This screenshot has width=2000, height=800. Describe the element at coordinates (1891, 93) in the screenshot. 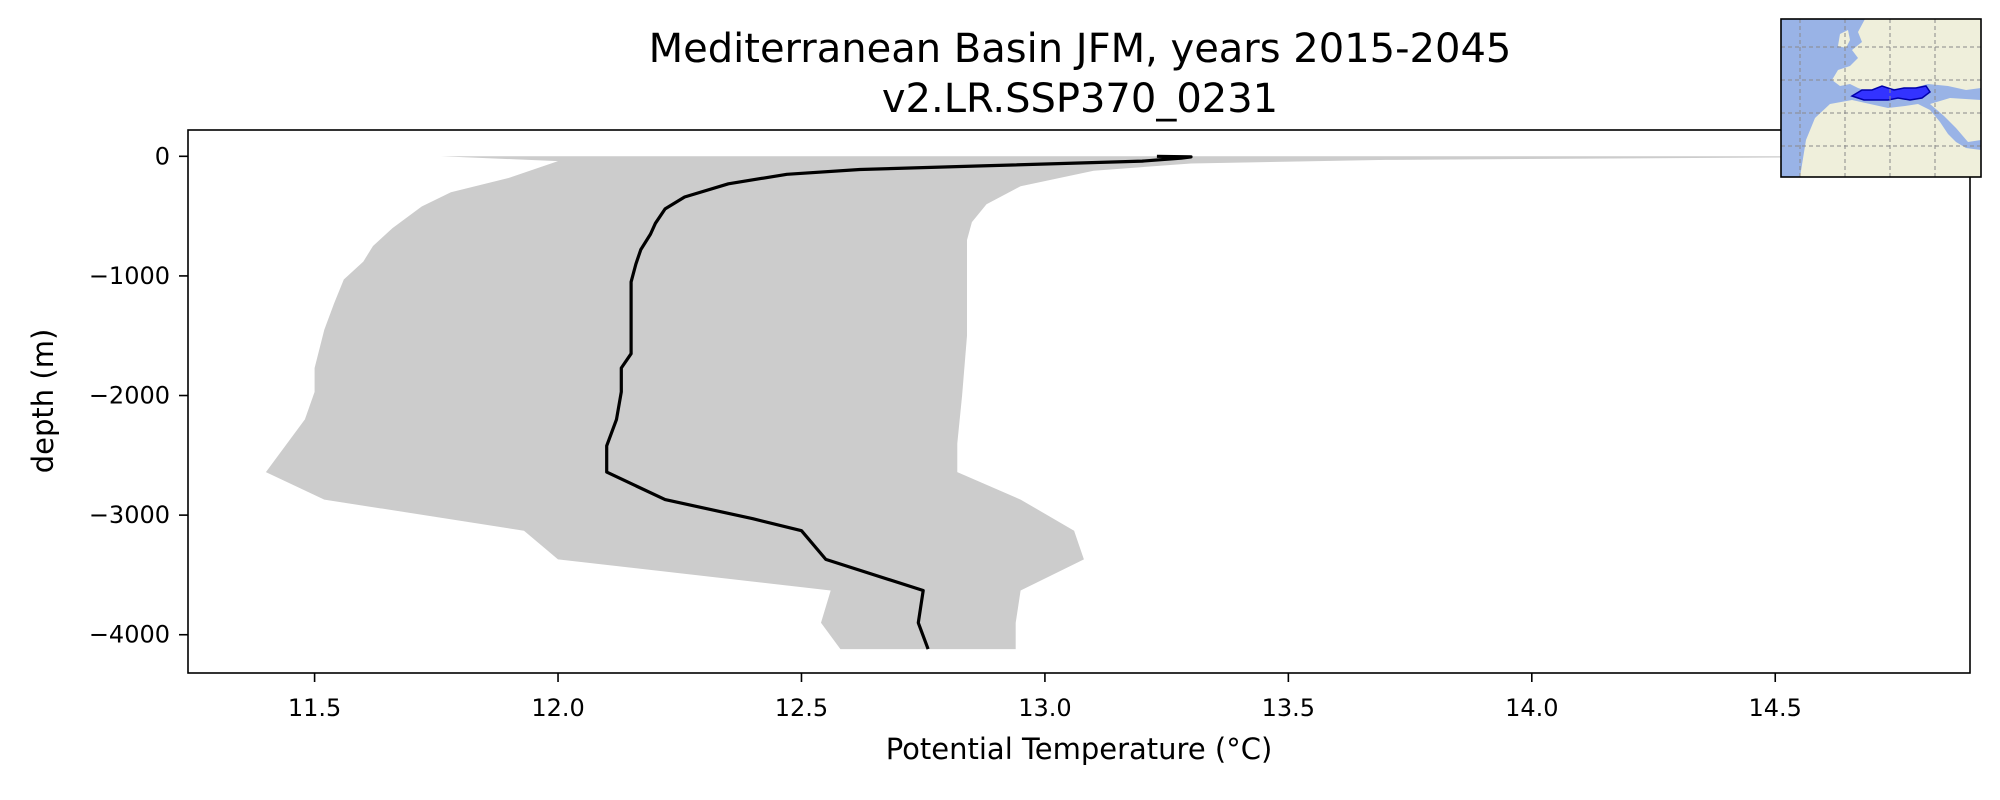

I see `map-mediterranean-region` at that location.